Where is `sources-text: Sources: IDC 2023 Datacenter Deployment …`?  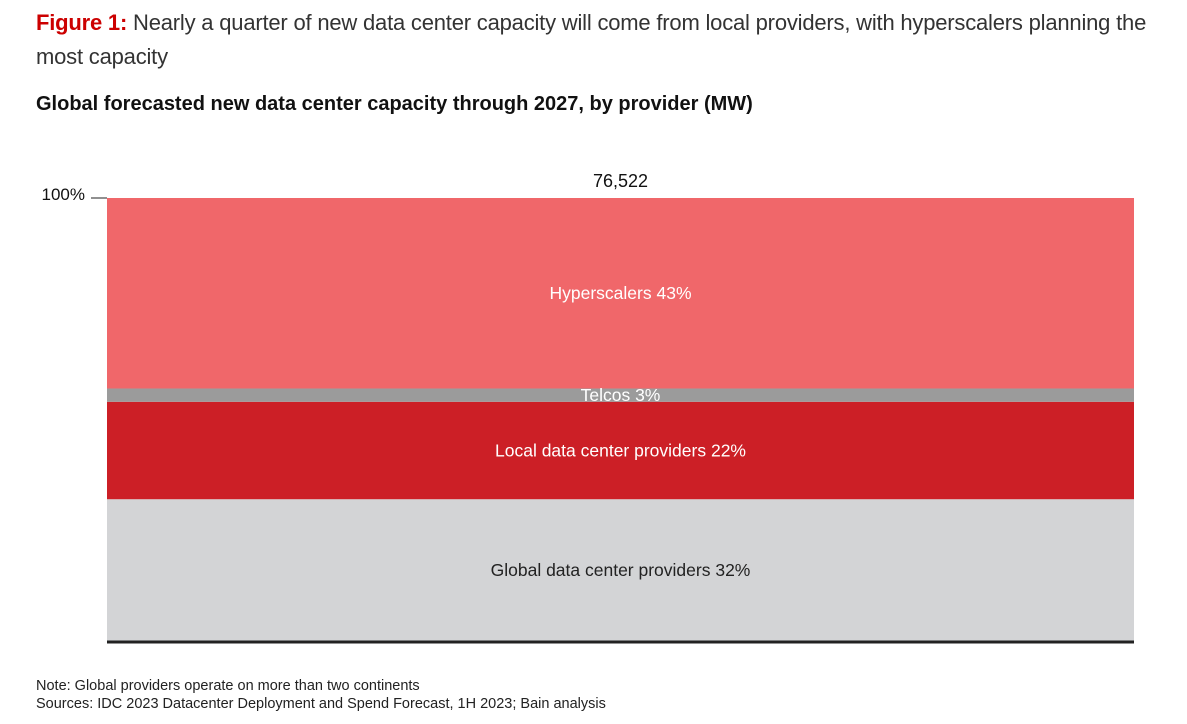
sources-text: Sources: IDC 2023 Datacenter Deployment … is located at coordinates (321, 704).